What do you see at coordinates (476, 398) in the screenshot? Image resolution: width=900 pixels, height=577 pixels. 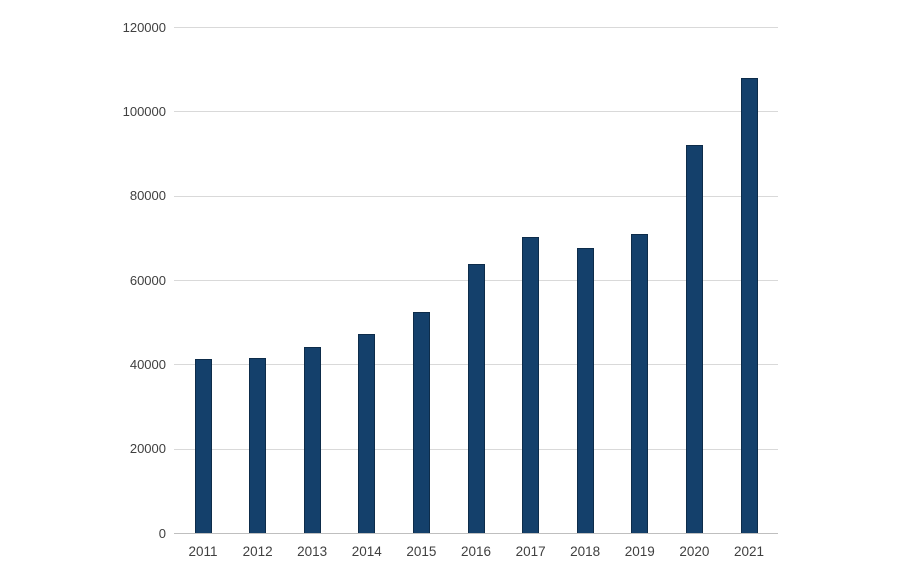 I see `bar-2016` at bounding box center [476, 398].